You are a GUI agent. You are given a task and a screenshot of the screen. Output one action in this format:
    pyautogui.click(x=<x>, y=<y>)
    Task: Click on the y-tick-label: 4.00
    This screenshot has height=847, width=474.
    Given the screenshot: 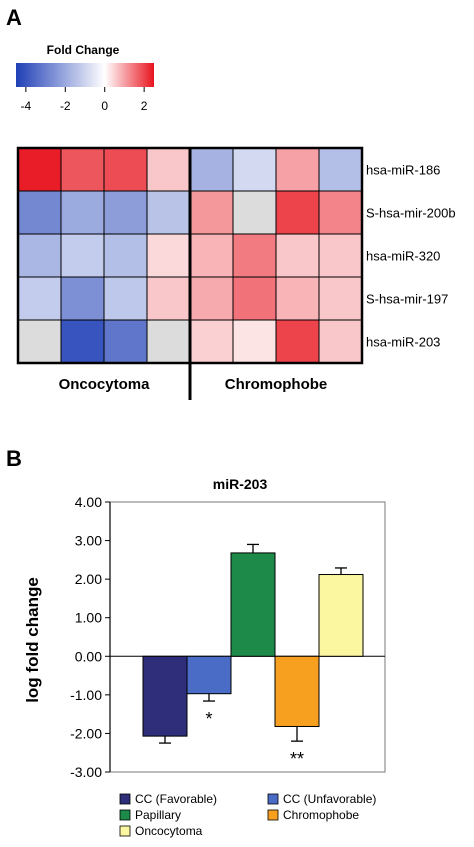 What is the action you would take?
    pyautogui.click(x=88, y=502)
    